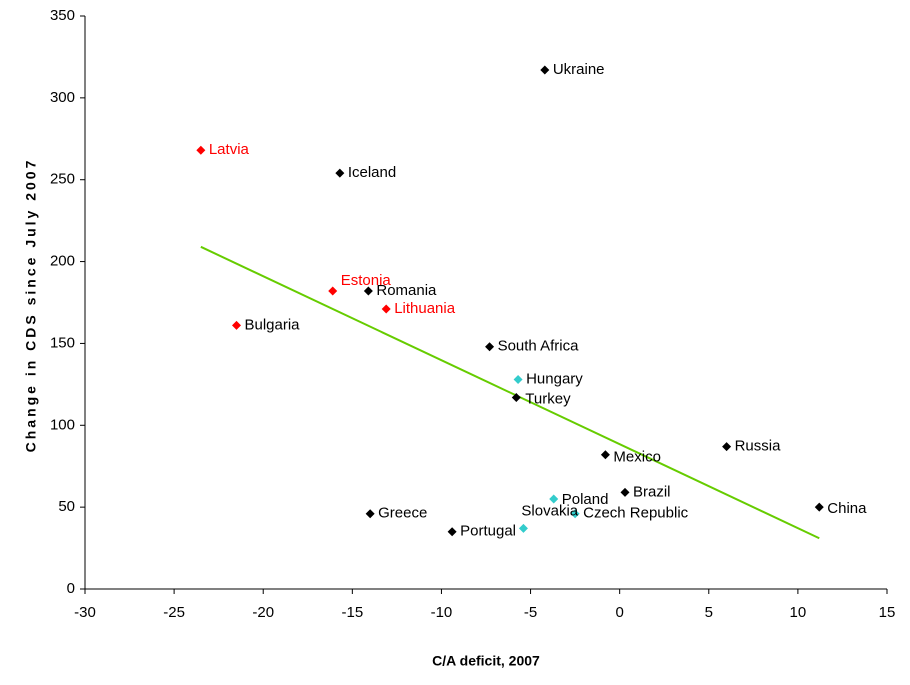 The image size is (910, 685). I want to click on point-label: South Africa, so click(539, 346).